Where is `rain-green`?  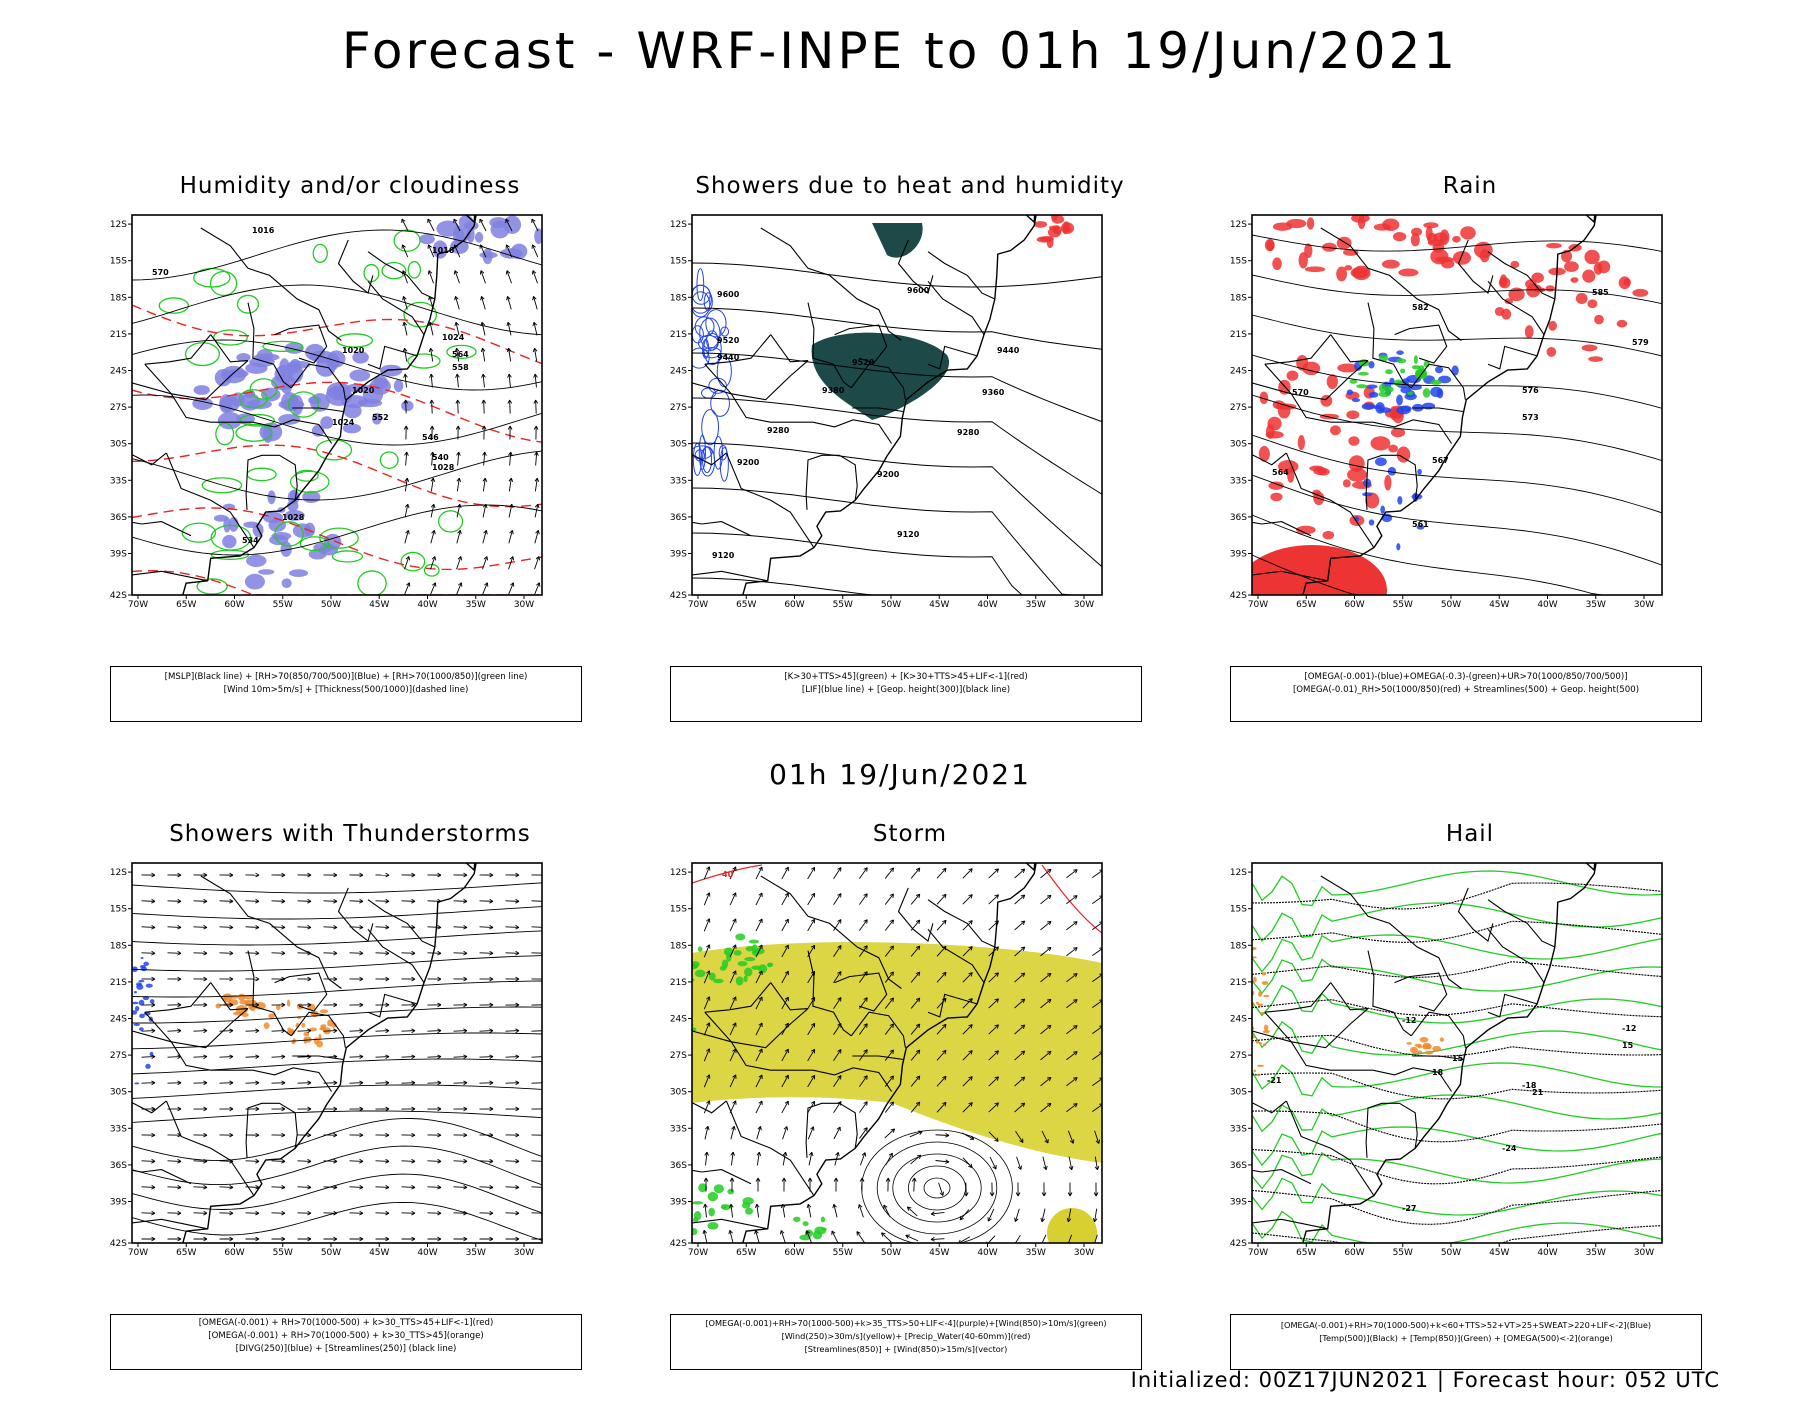 rain-green is located at coordinates (1398, 383).